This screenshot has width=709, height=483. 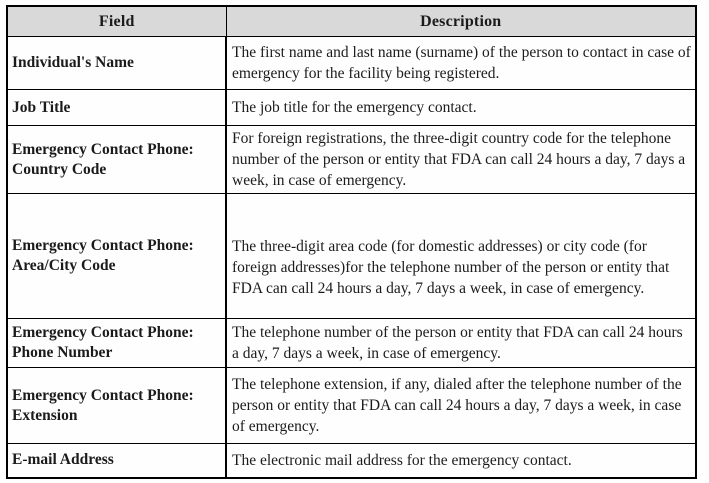 I want to click on description-cell: The job title for the emergency contact., so click(x=461, y=107).